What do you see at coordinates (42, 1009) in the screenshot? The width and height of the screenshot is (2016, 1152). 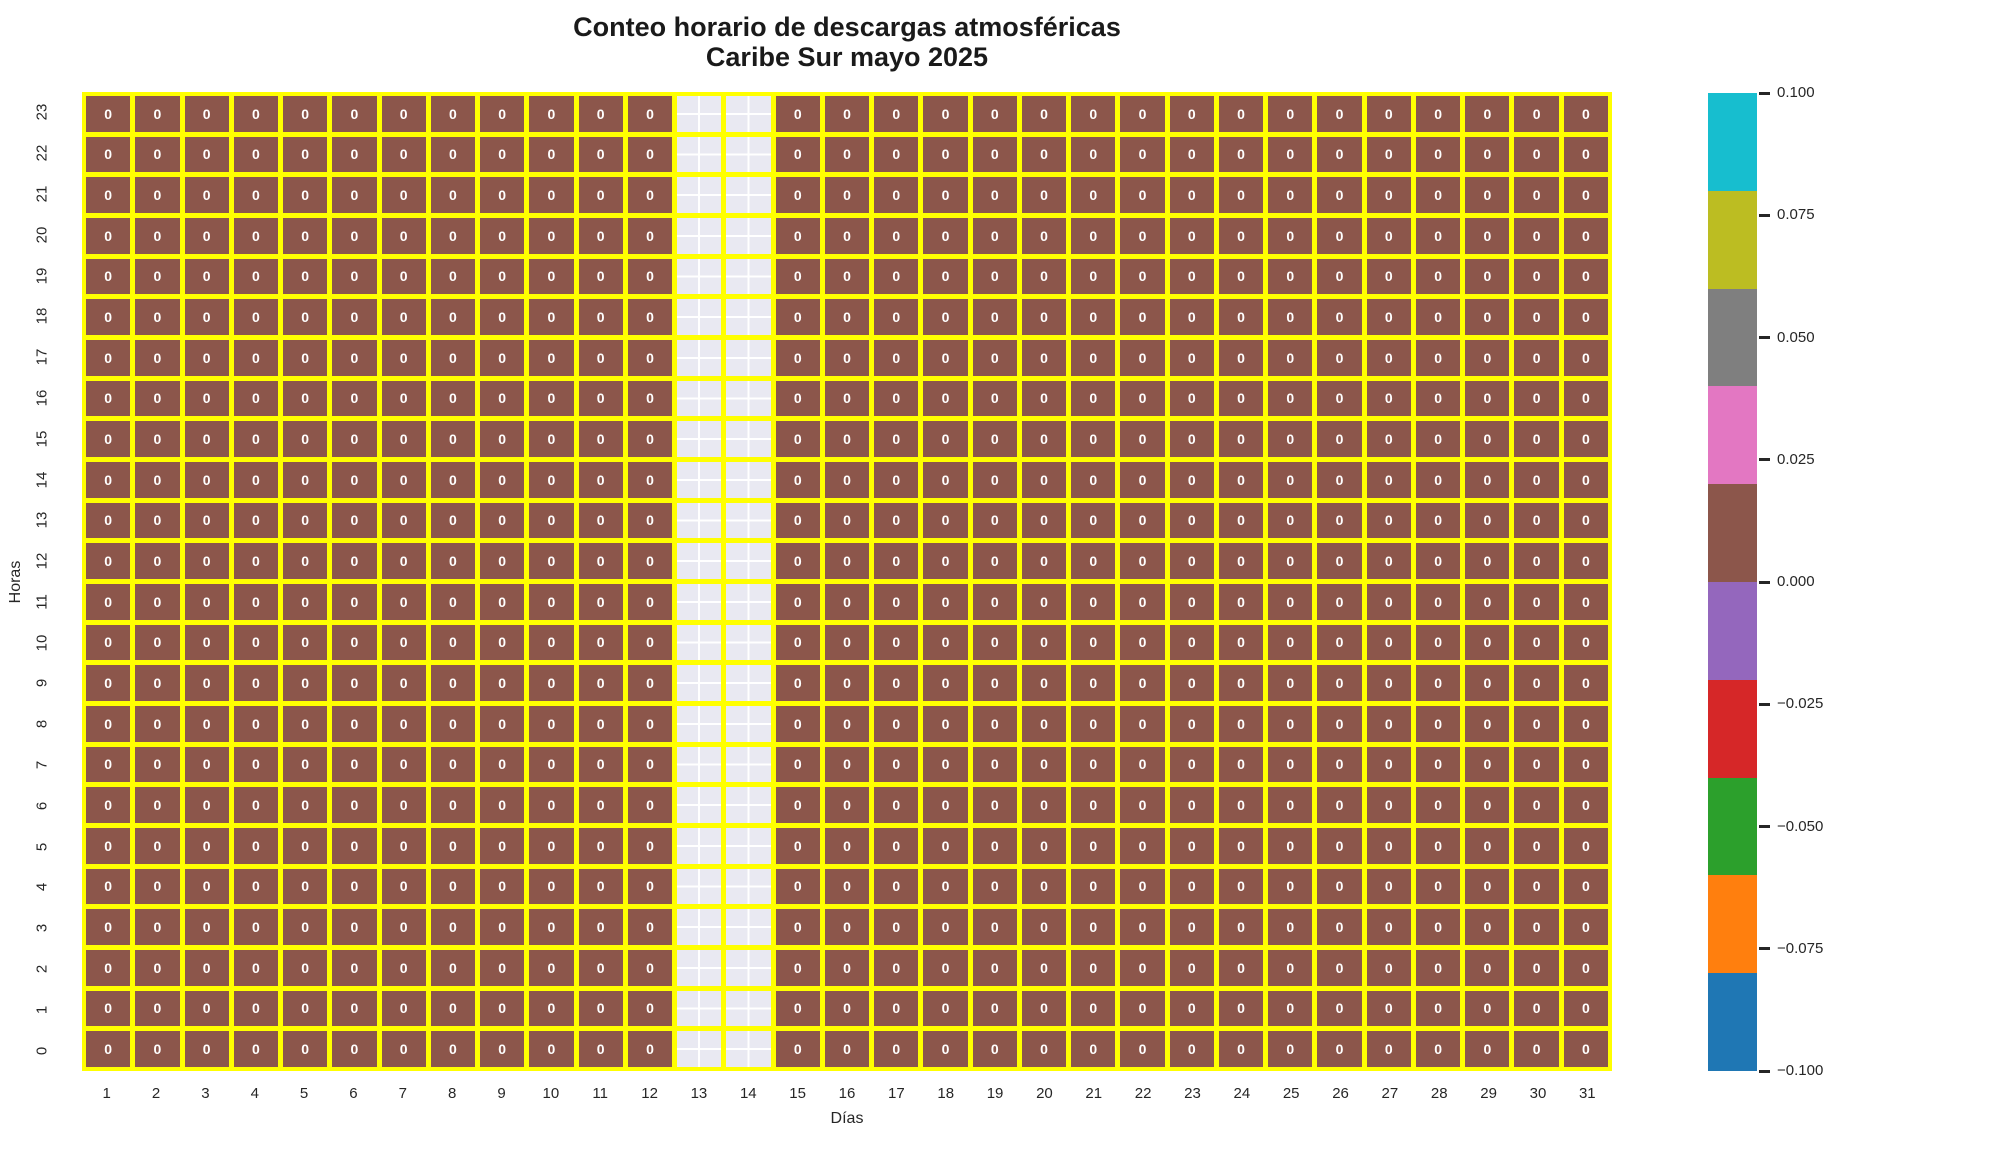 I see `y-tick-label: 1` at bounding box center [42, 1009].